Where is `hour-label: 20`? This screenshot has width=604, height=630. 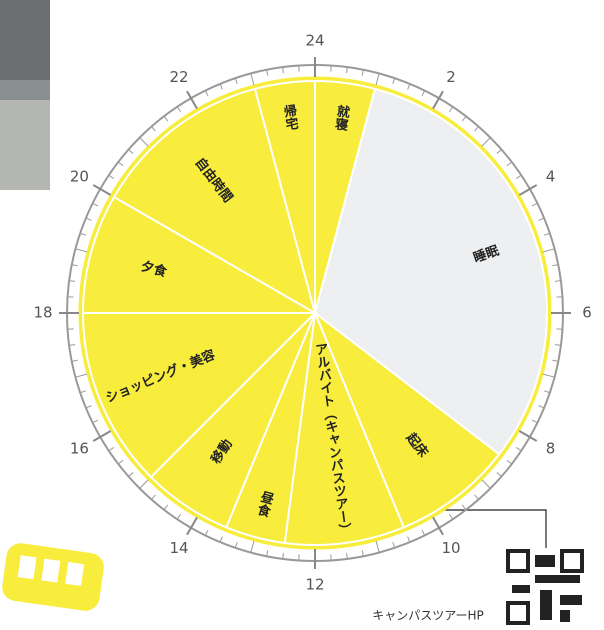 hour-label: 20 is located at coordinates (79, 177).